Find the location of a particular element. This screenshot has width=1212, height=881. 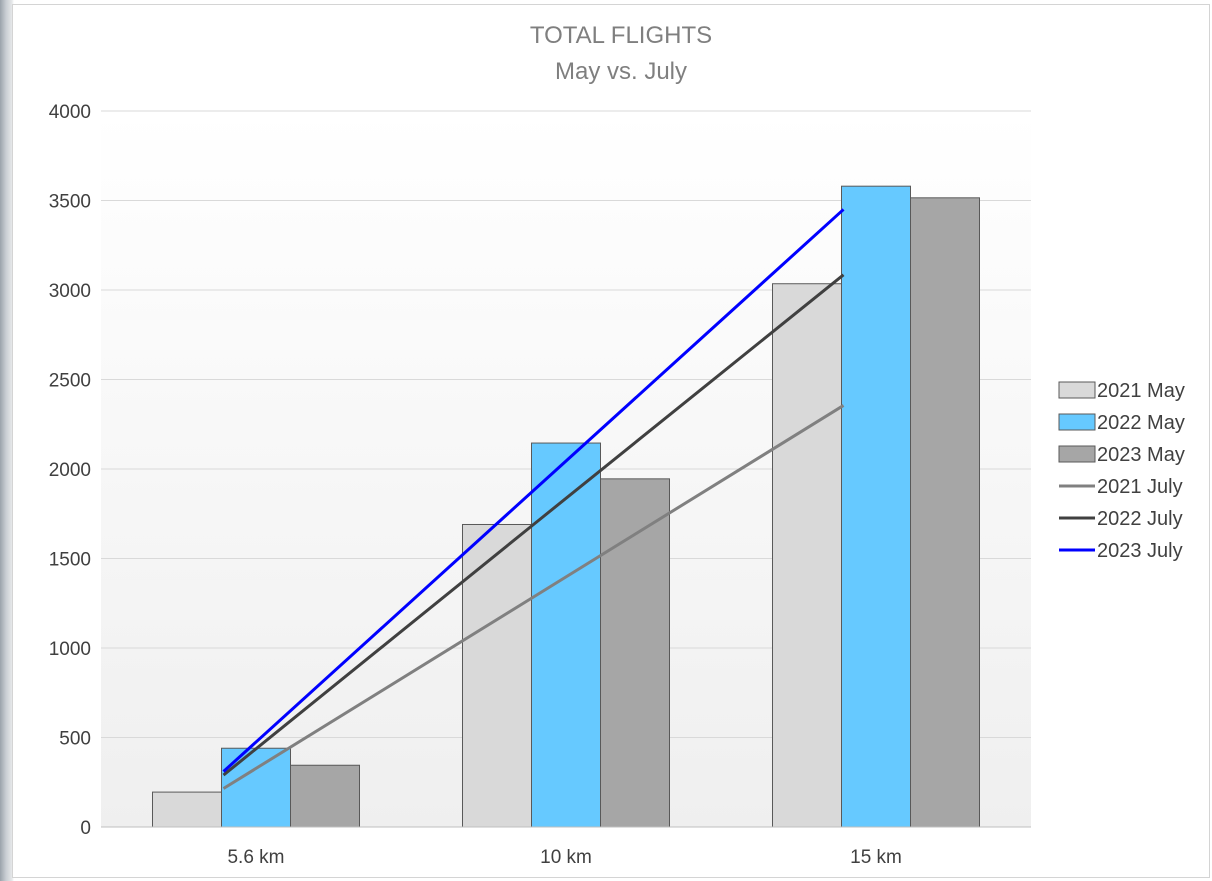

y-tick-label: 3500 is located at coordinates (70, 202).